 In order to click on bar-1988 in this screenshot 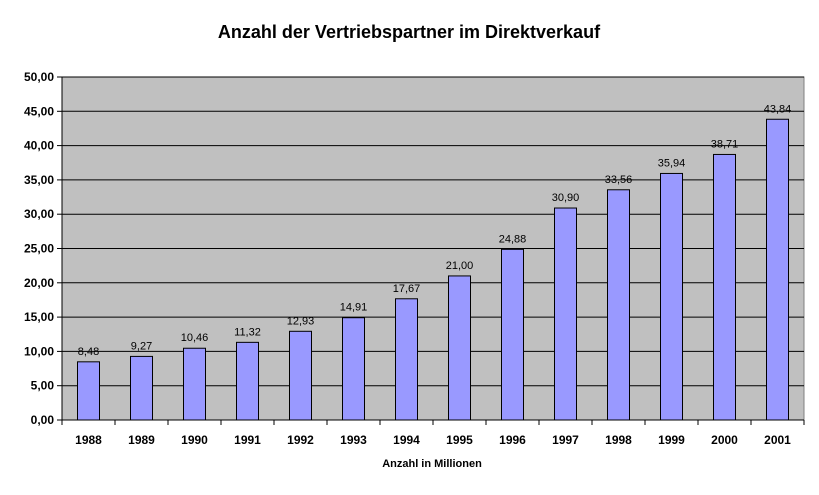, I will do `click(88, 391)`.